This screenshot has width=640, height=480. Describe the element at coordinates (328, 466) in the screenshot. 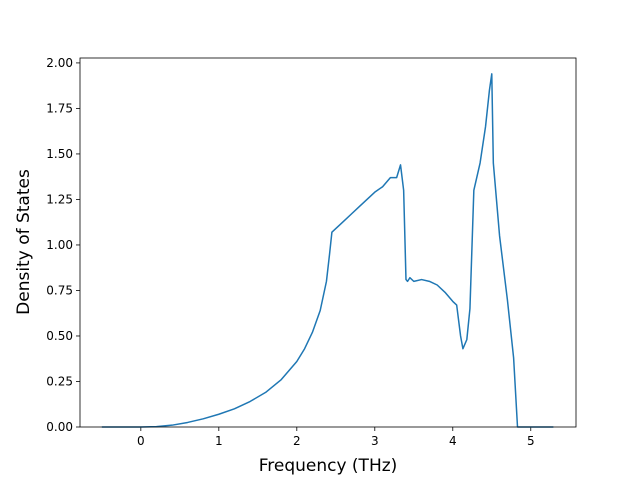

I see `x-axis-label: Frequency (THz)` at that location.